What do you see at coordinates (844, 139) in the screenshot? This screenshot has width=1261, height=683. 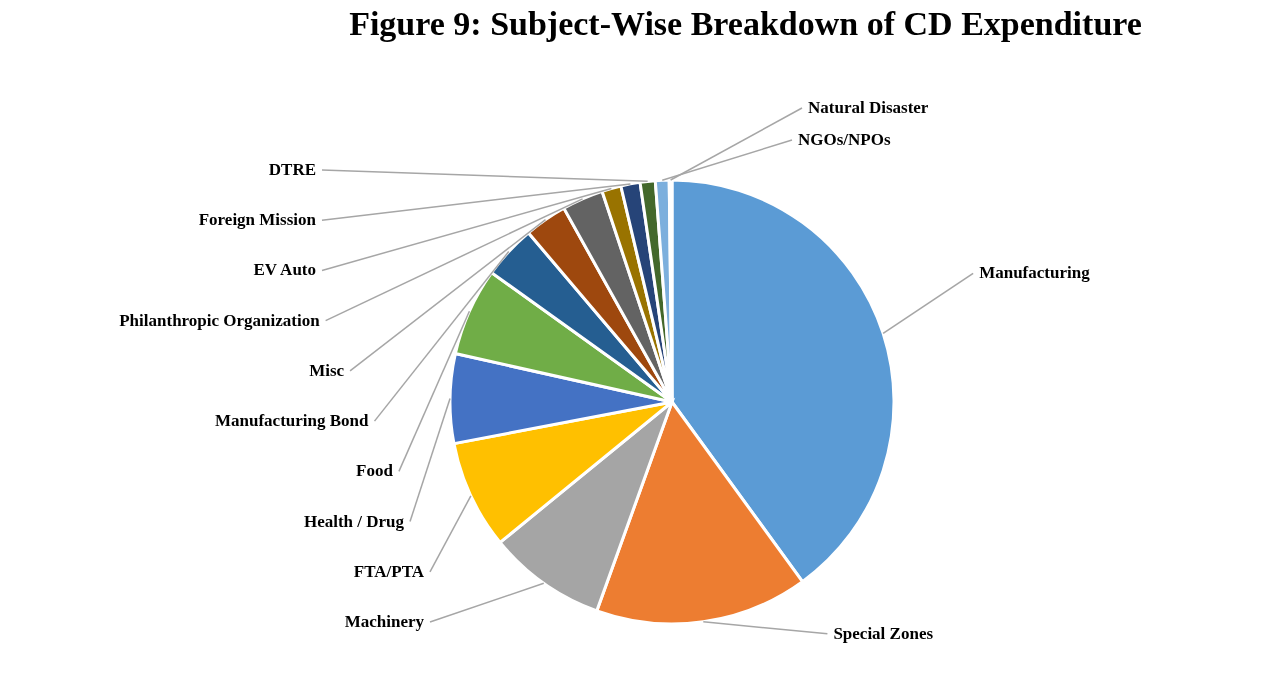 I see `slice-label: NGOs/NPOs` at bounding box center [844, 139].